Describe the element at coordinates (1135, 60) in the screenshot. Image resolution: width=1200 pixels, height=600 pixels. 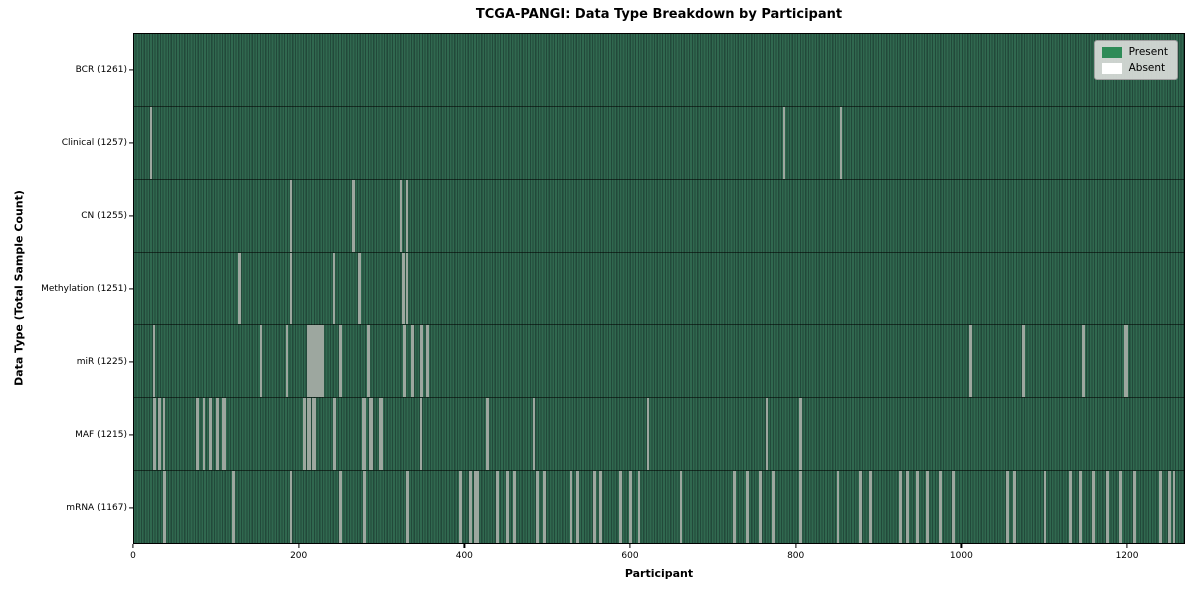
I see `legend: Present Absent` at that location.